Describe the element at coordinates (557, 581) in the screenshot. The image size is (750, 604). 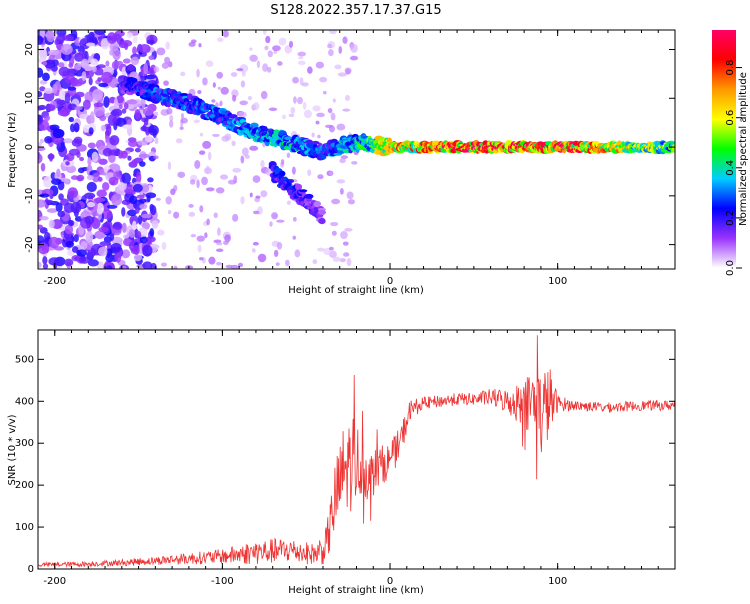
I see `x-tick-label: 100` at that location.